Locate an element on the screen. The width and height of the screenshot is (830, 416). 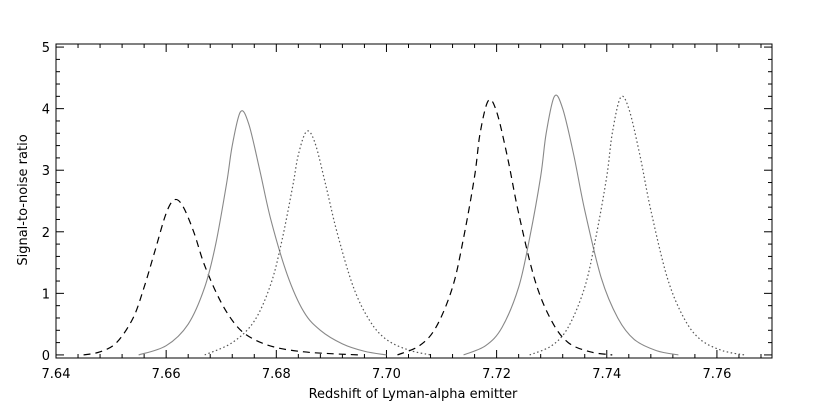
y-tick-label: 4 is located at coordinates (46, 110).